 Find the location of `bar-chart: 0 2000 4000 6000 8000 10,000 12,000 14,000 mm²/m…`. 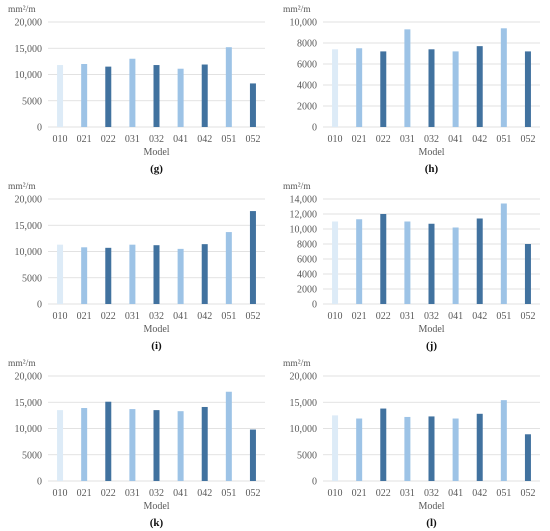

bar-chart: 0 2000 4000 6000 8000 10,000 12,000 14,000 mm²/m… is located at coordinates (411, 267).